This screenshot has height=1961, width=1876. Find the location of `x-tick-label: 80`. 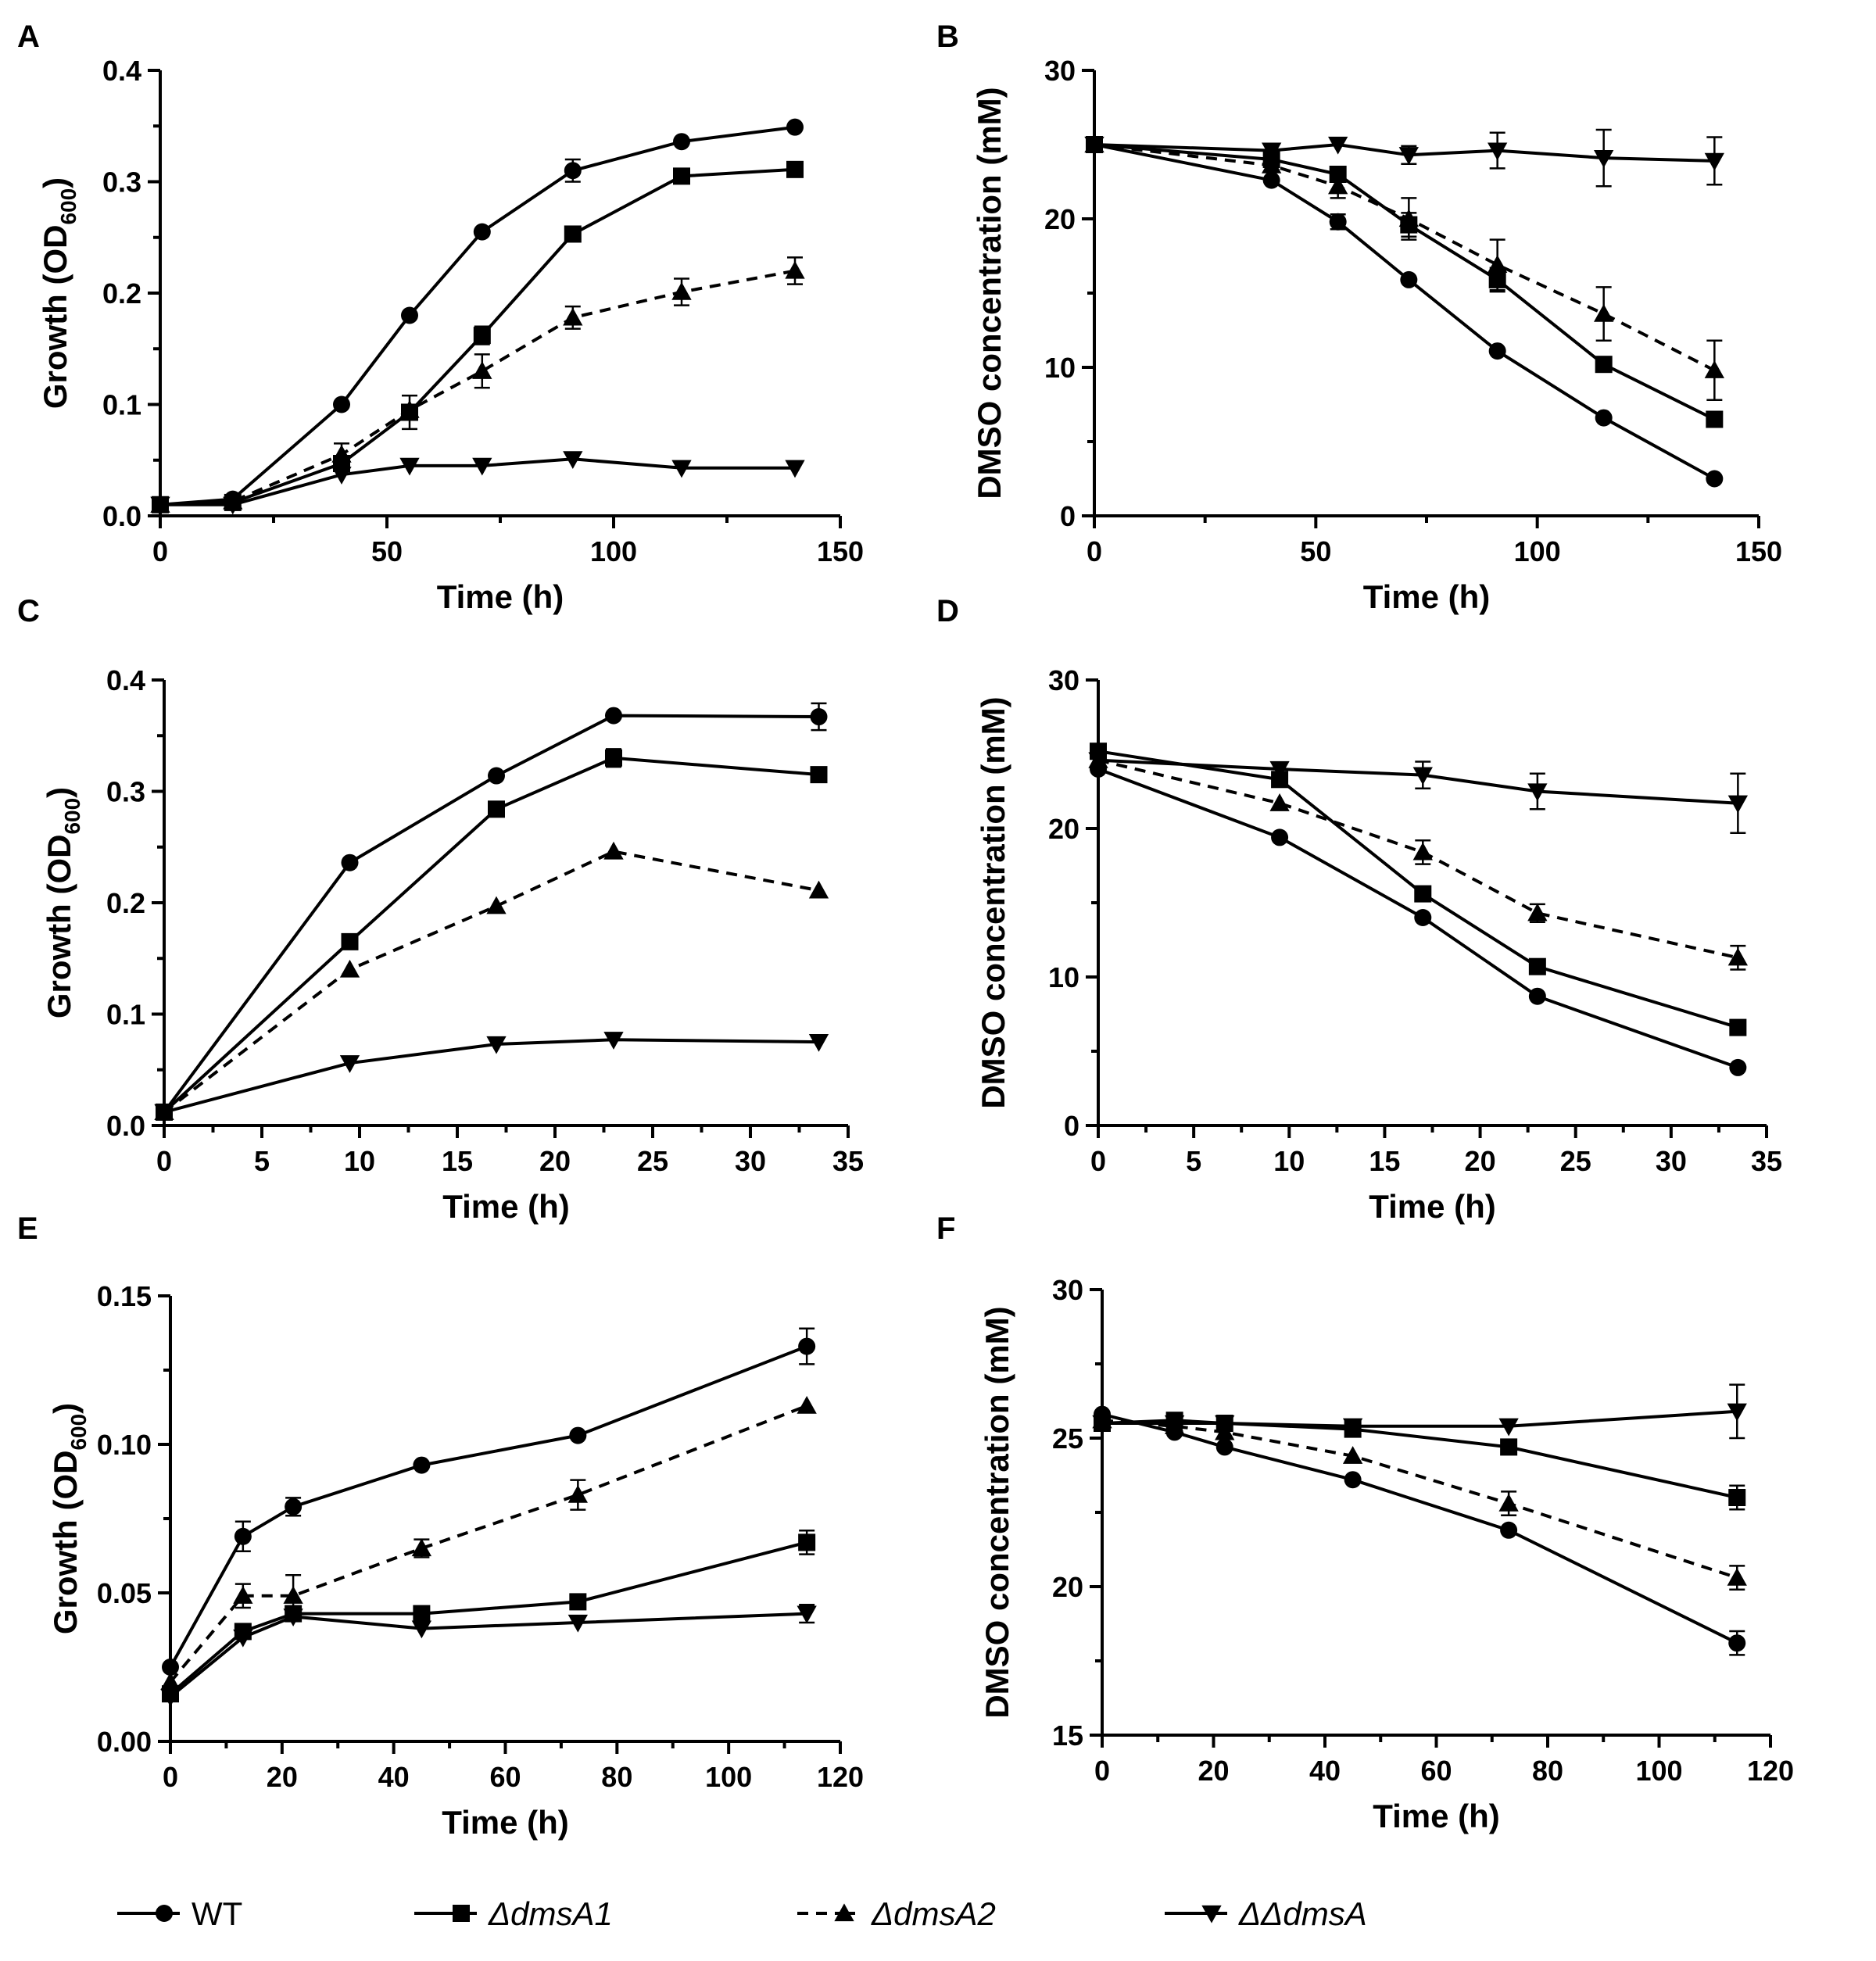

x-tick-label: 80 is located at coordinates (616, 1777).